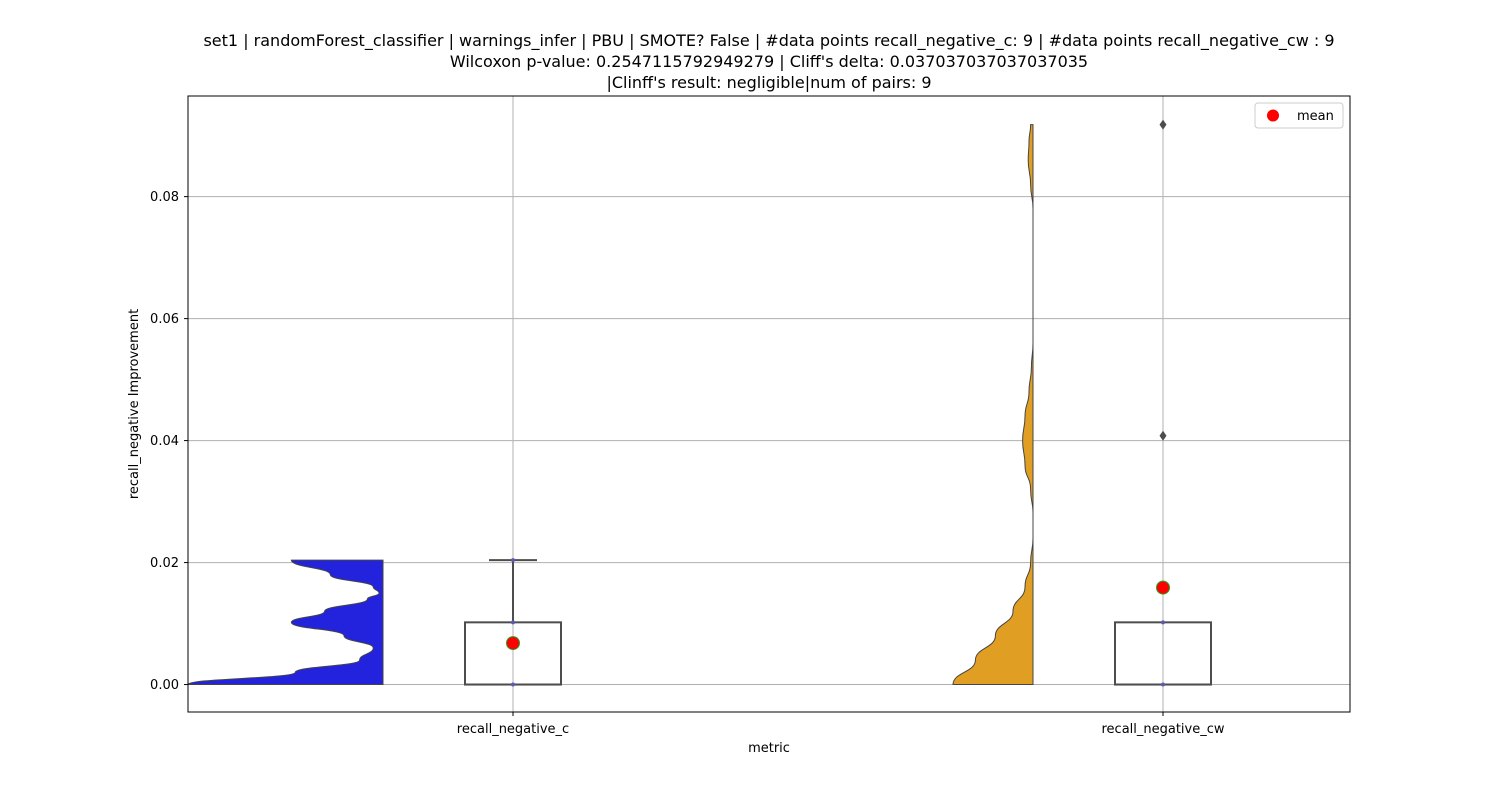 The image size is (1500, 800). What do you see at coordinates (1162, 729) in the screenshot?
I see `x-tick-label: recall_negative_cw` at bounding box center [1162, 729].